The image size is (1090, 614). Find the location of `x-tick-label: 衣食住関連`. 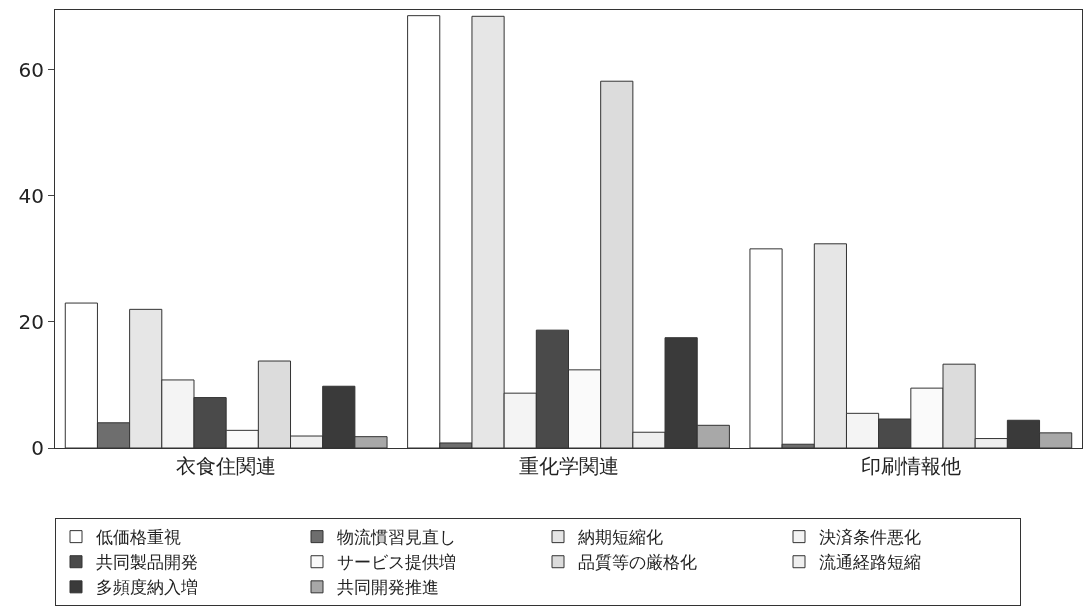

x-tick-label: 衣食住関連 is located at coordinates (226, 466).